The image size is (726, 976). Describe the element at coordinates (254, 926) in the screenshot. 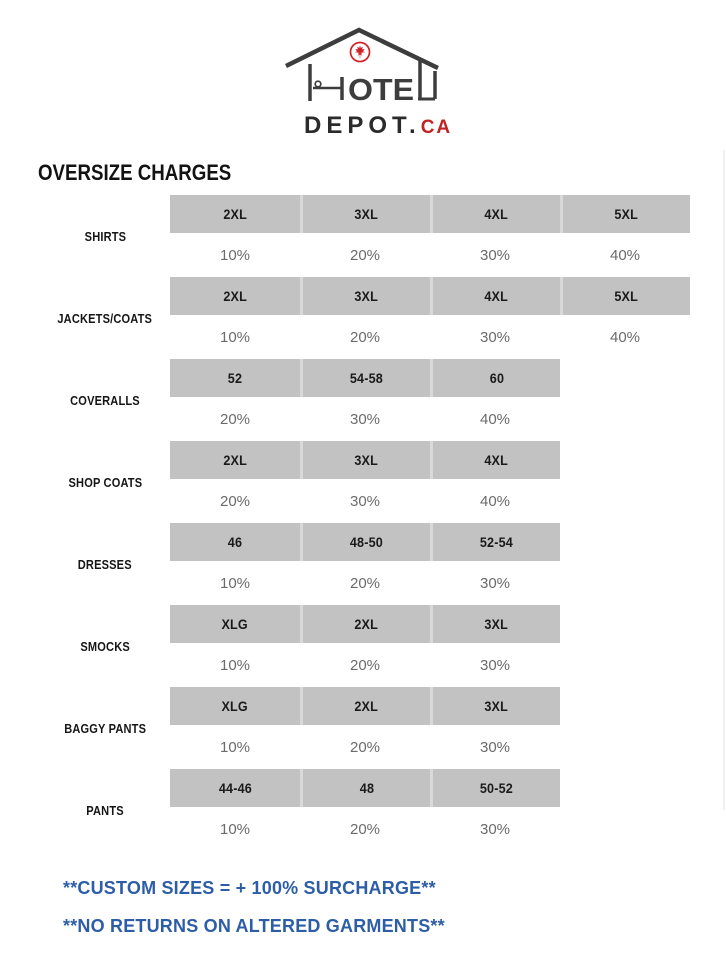

I see `no-returns-note: **NO RETURNS ON ALTERED GARMENTS**` at that location.